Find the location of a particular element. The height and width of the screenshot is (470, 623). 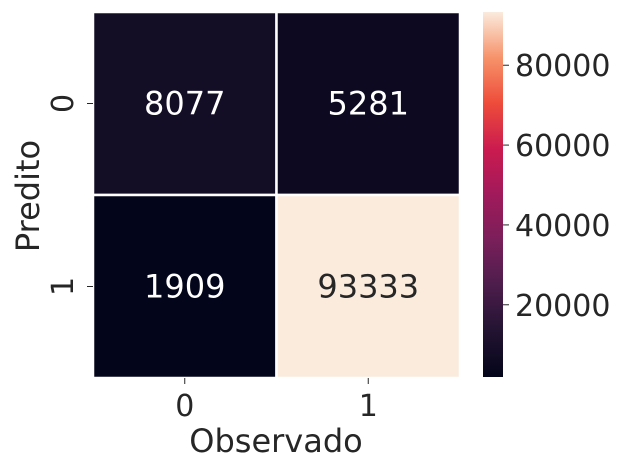

cell-value-label-0-0: 8077 is located at coordinates (184, 104).